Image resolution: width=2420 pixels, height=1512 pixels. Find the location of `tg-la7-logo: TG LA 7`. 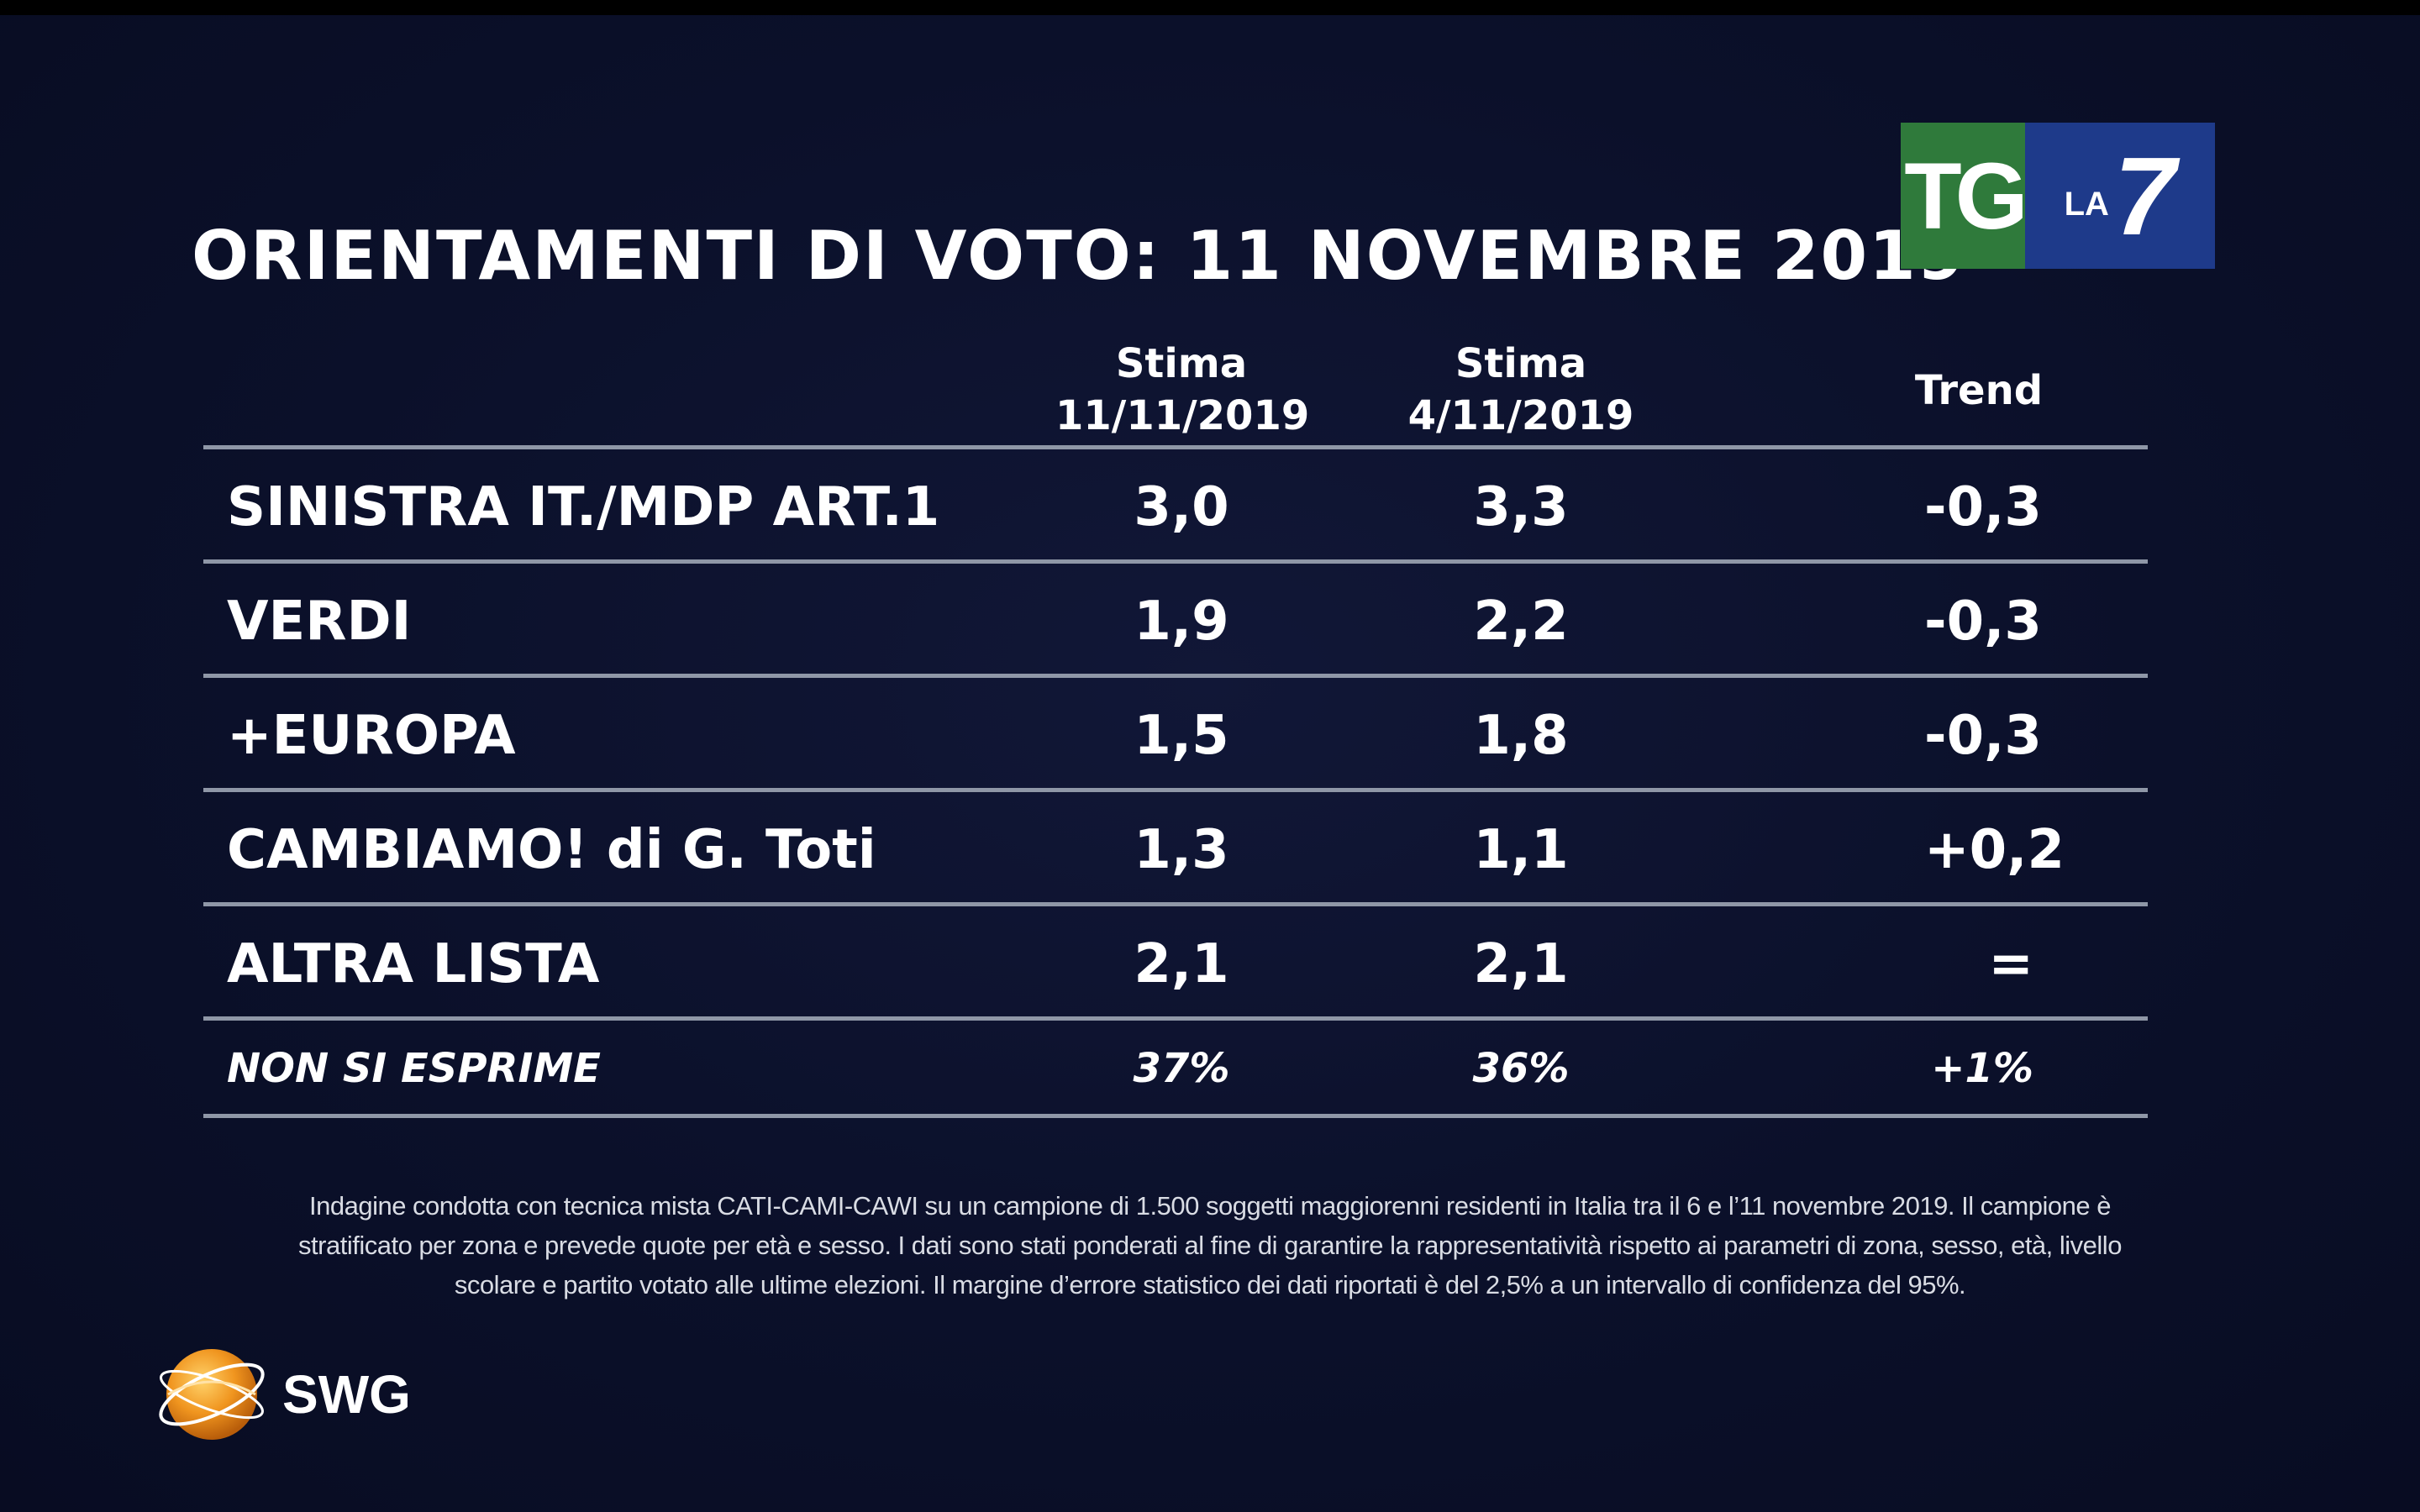

tg-la7-logo: TG LA 7 is located at coordinates (2058, 196).